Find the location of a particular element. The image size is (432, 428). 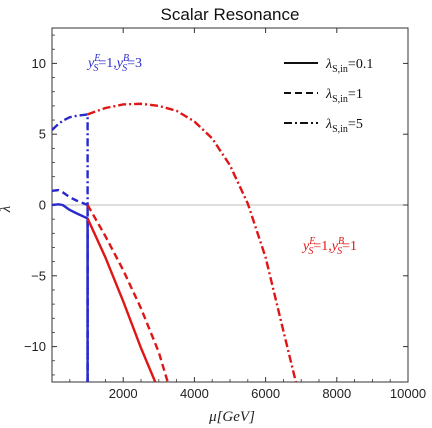

x-tick-label: 8000 is located at coordinates (336, 393).